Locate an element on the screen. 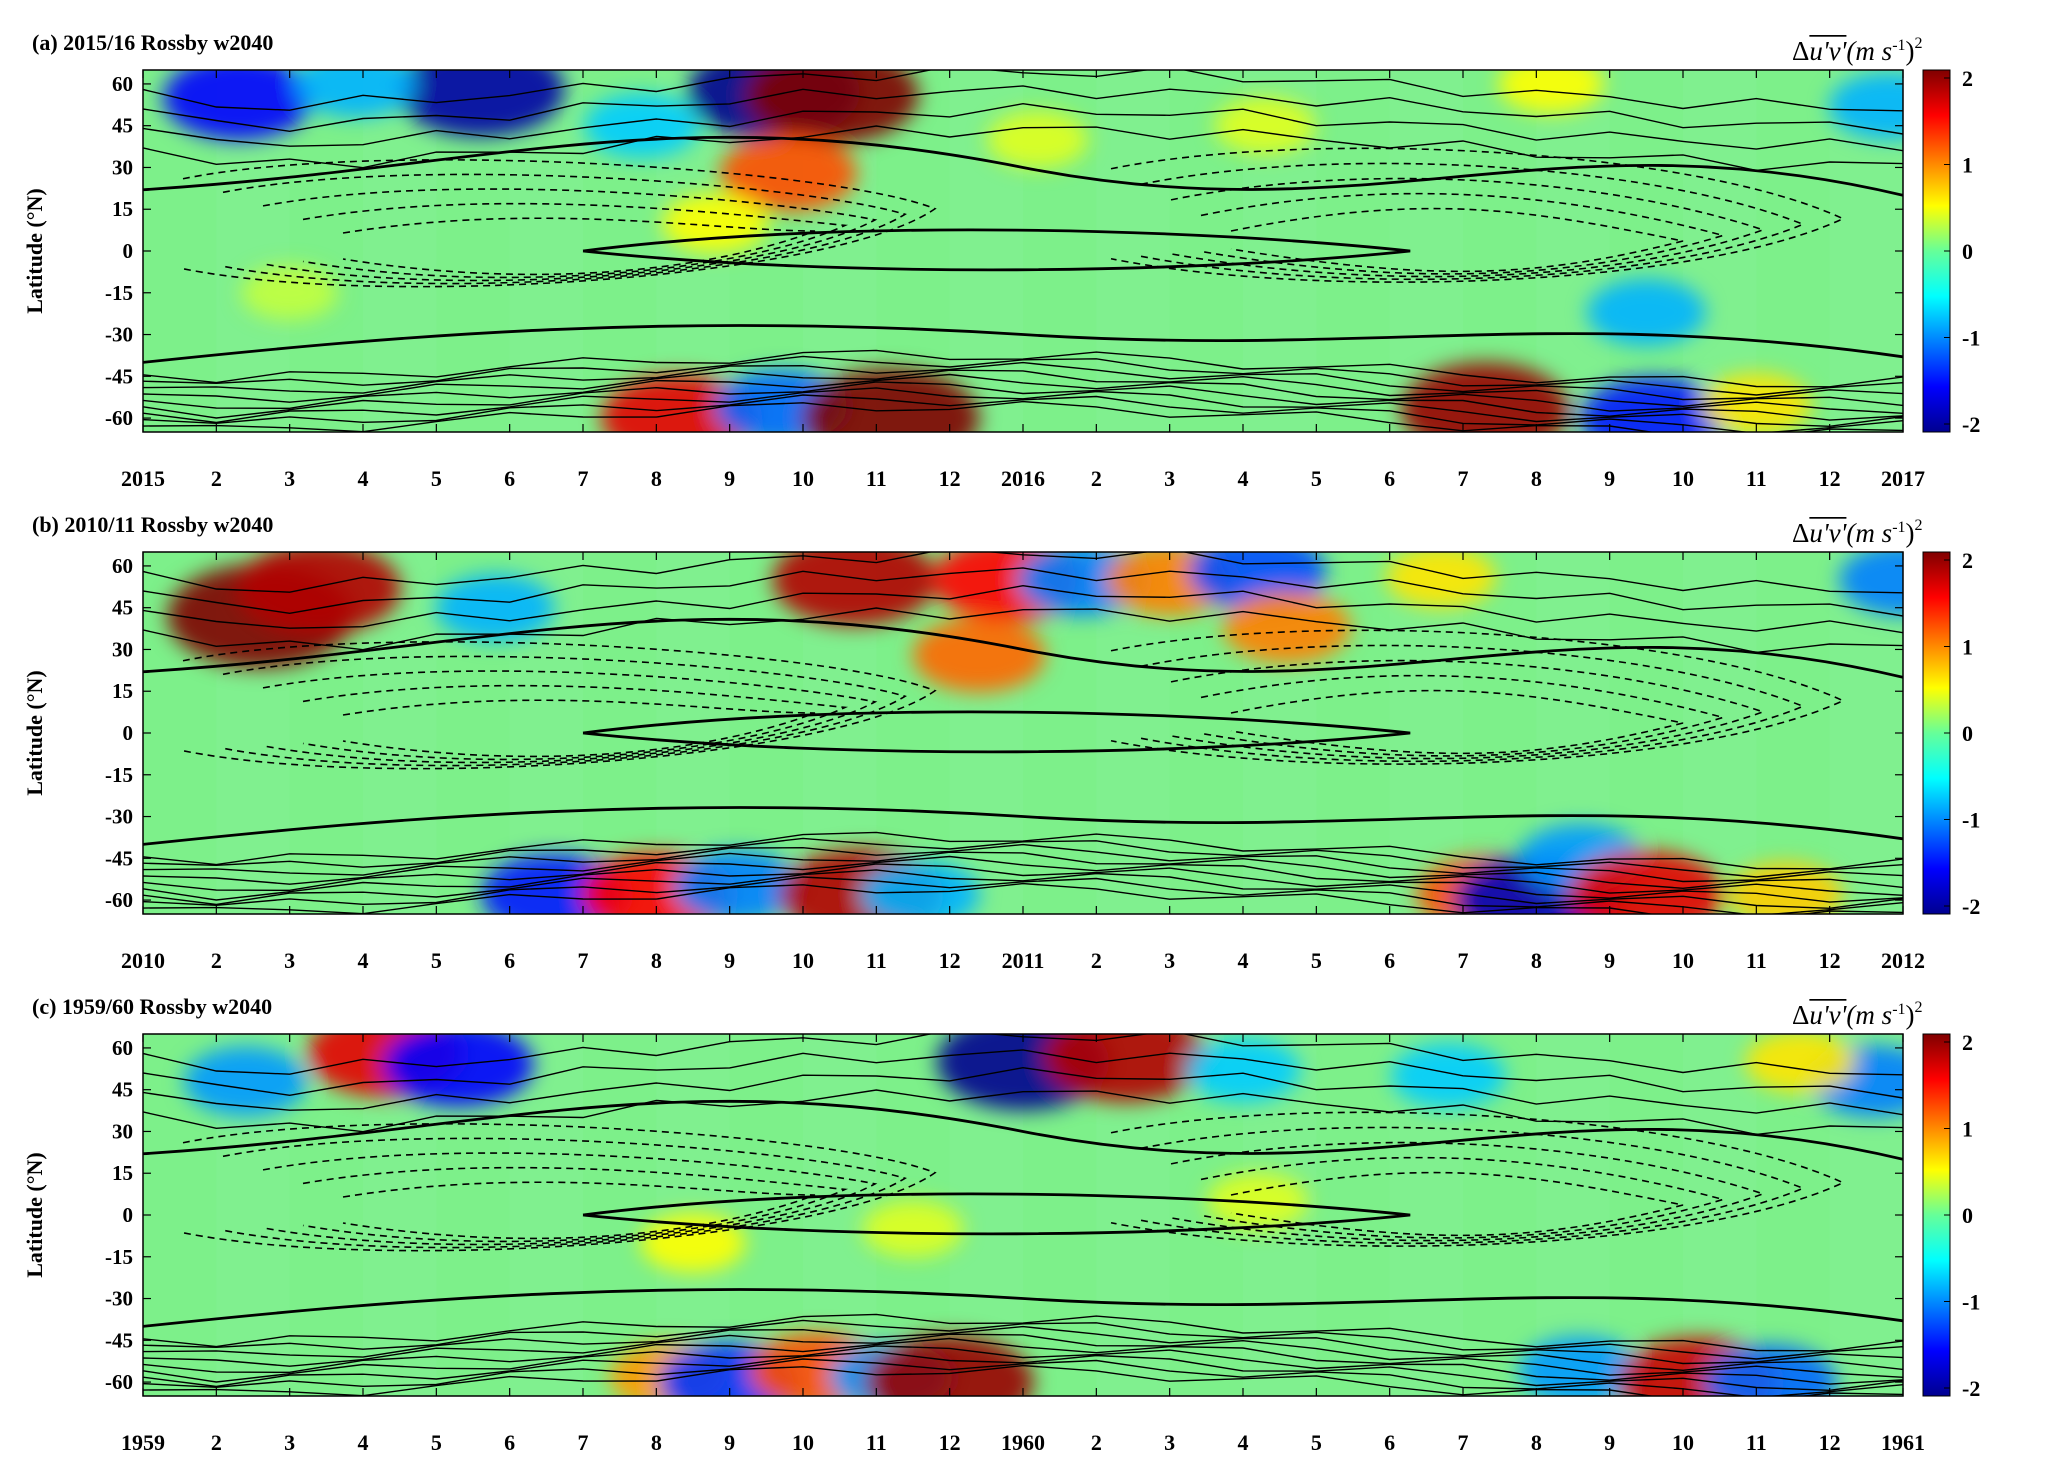 This screenshot has width=2067, height=1467. x-tick-label: 2017 is located at coordinates (1903, 478).